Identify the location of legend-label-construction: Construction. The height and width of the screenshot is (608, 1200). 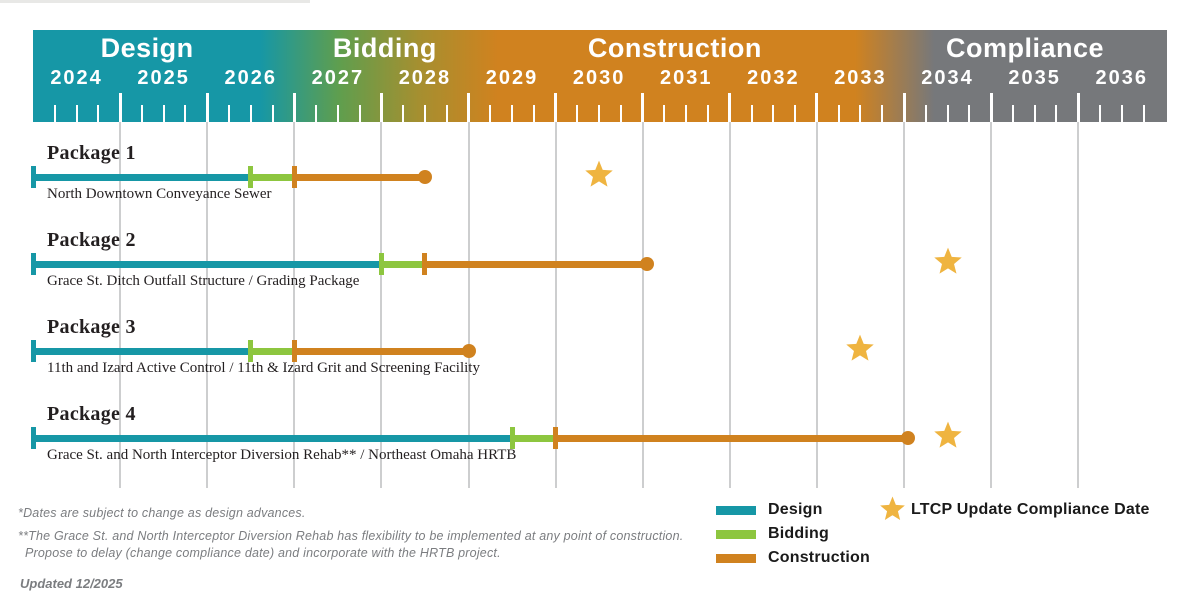
(819, 557).